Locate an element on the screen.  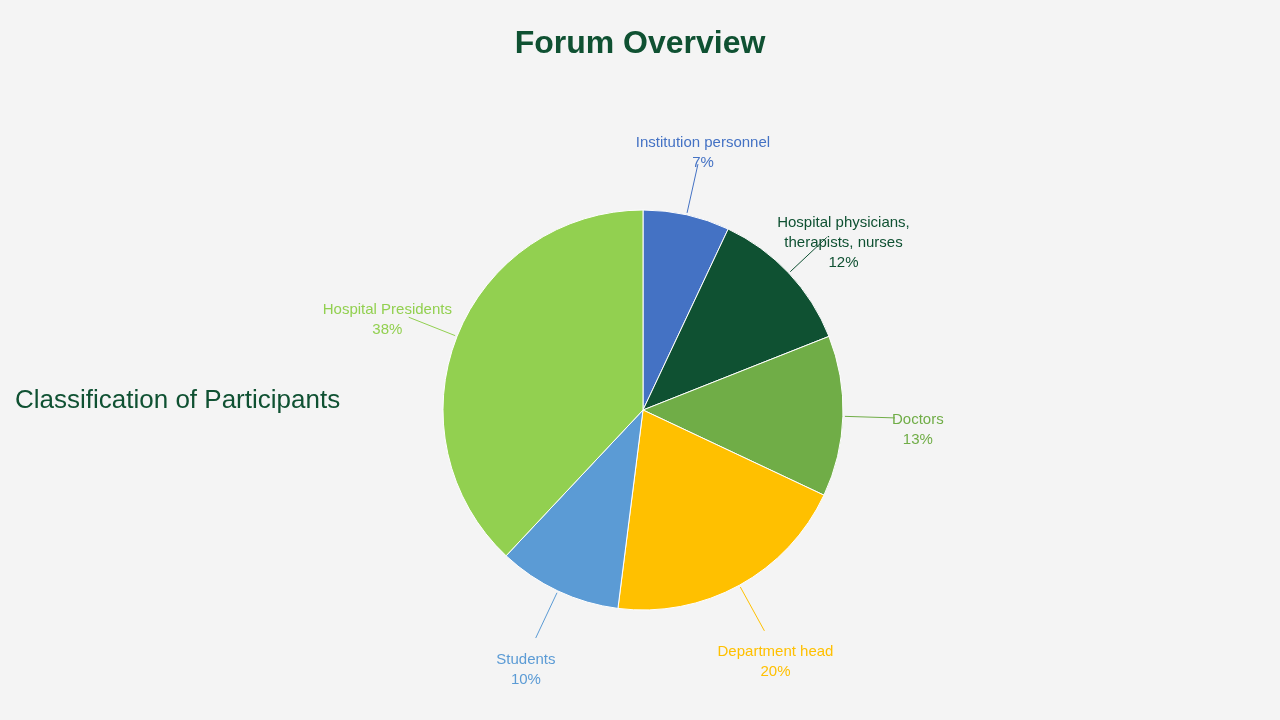
slice-label: Students is located at coordinates (526, 658).